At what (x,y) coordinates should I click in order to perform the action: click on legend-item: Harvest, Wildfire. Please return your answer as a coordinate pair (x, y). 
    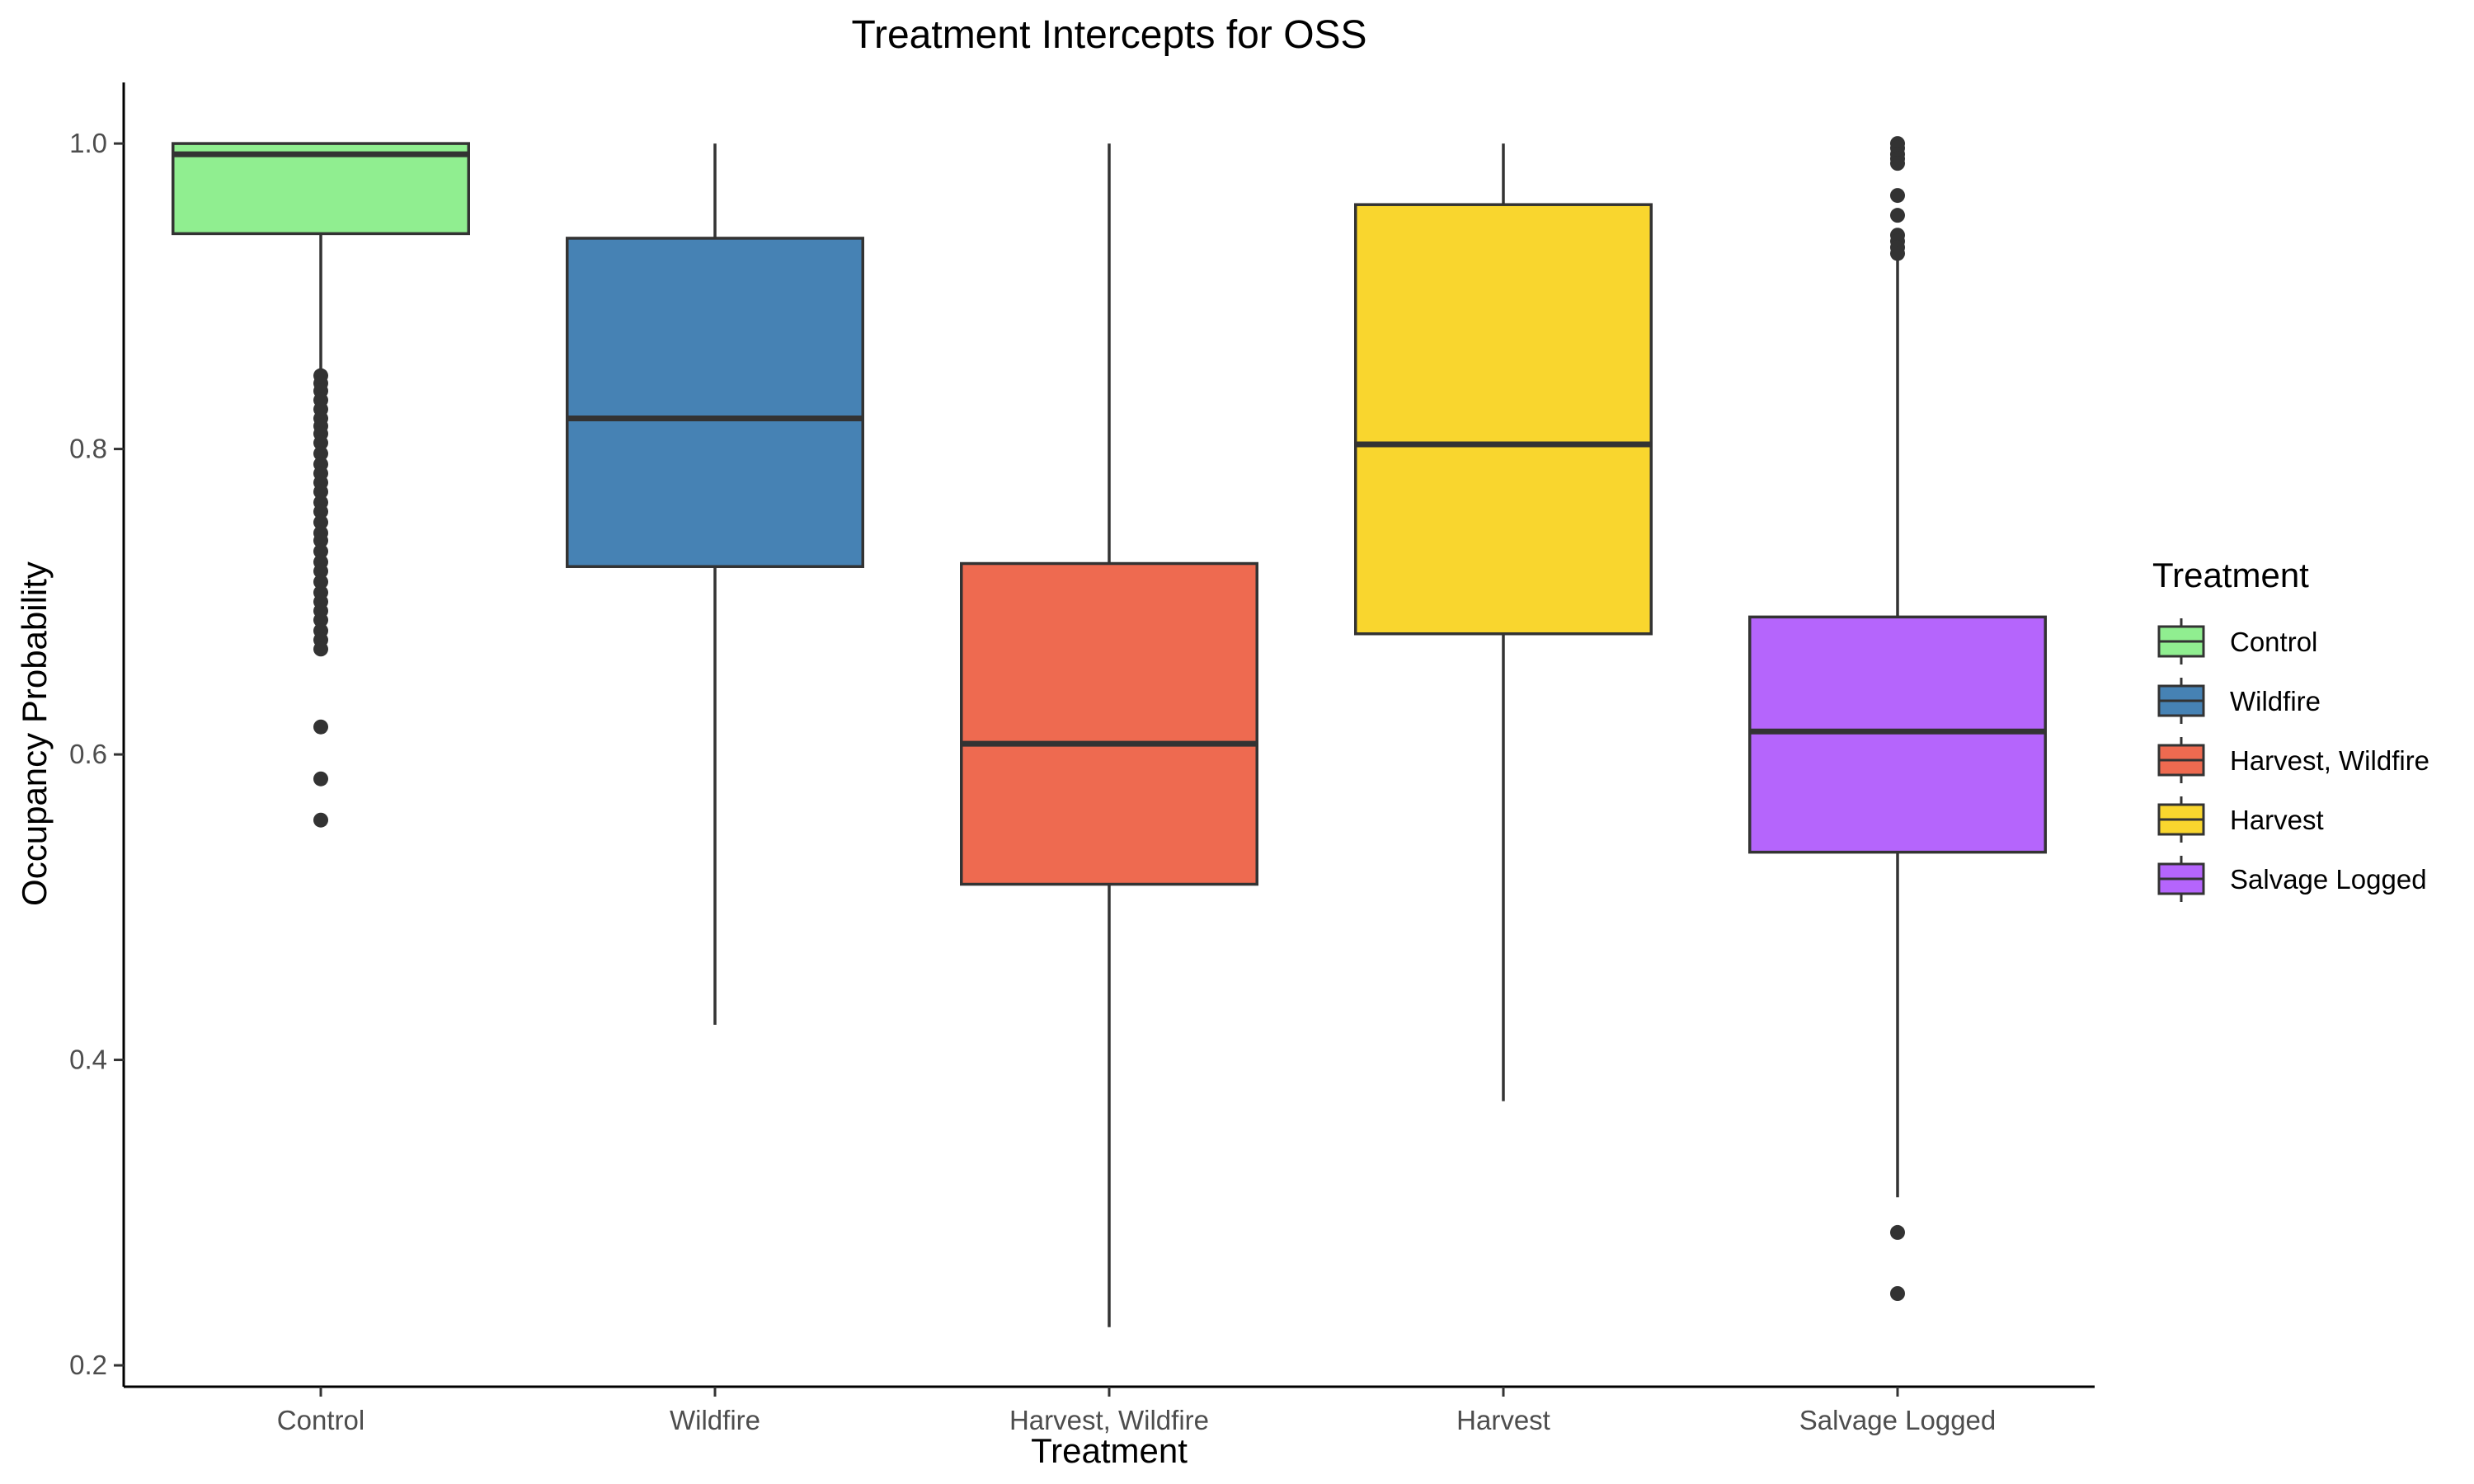
    Looking at the image, I should click on (2293, 760).